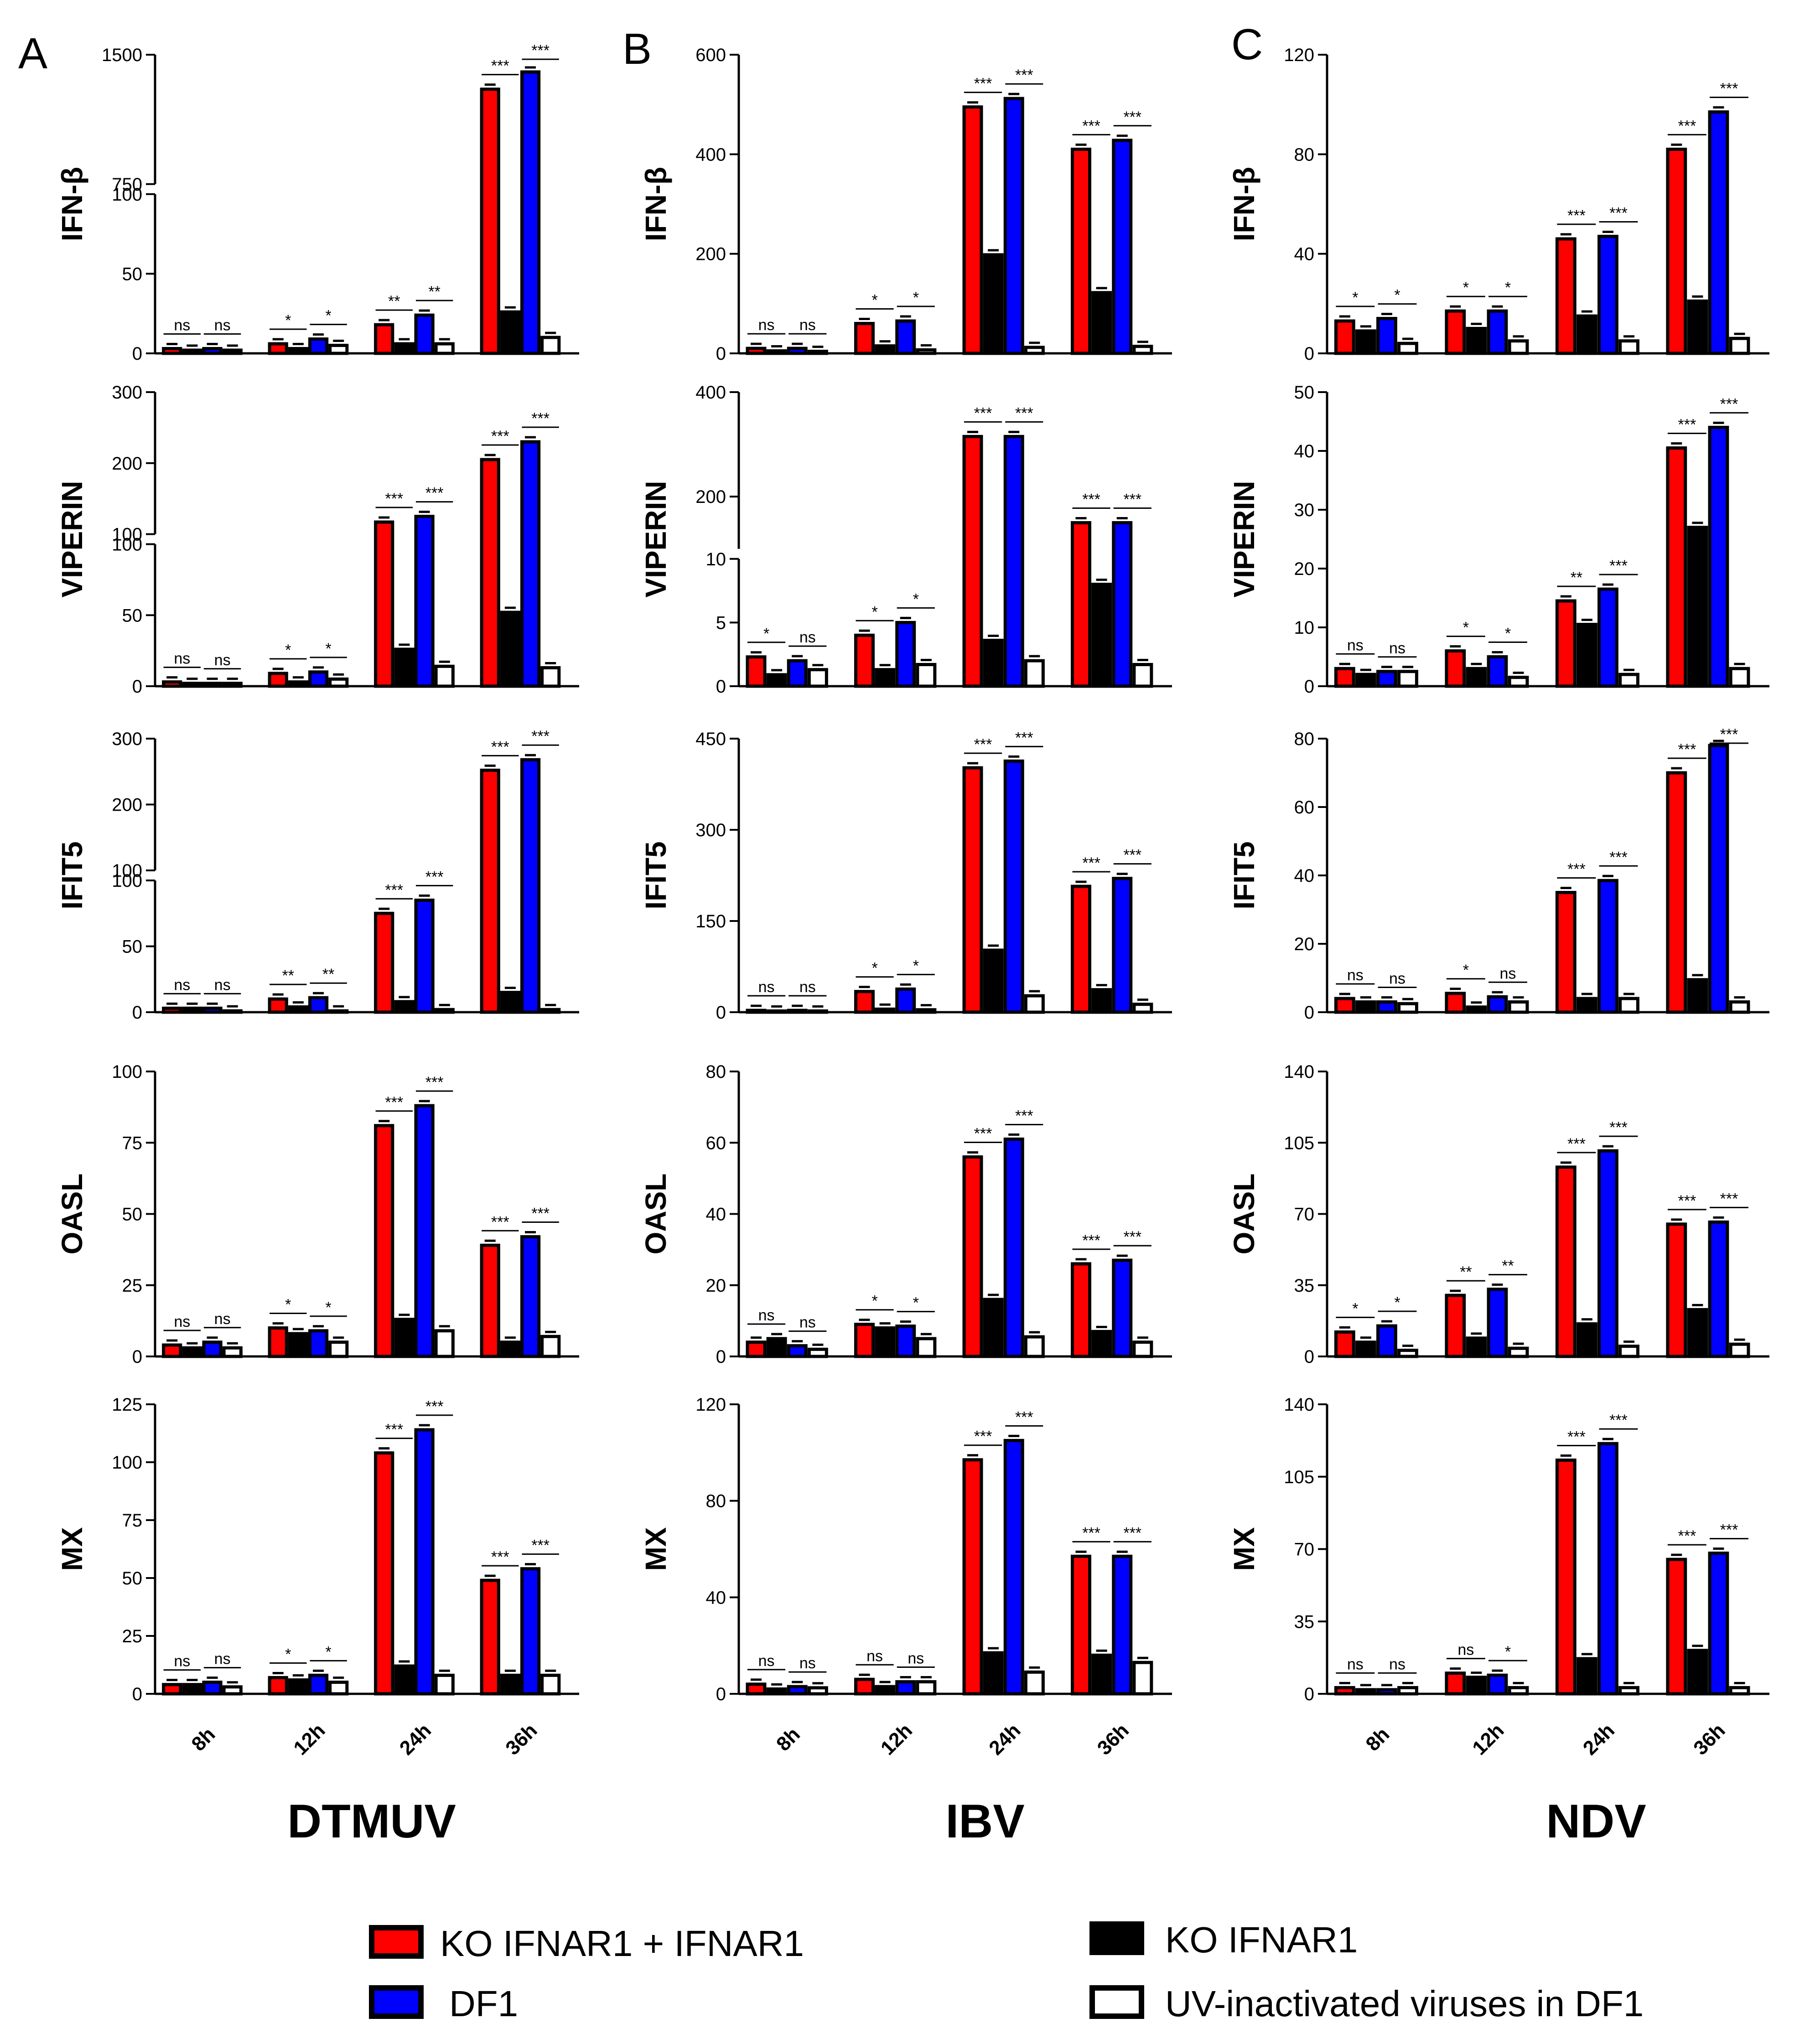  What do you see at coordinates (127, 185) in the screenshot?
I see `y-tick-label: 750` at bounding box center [127, 185].